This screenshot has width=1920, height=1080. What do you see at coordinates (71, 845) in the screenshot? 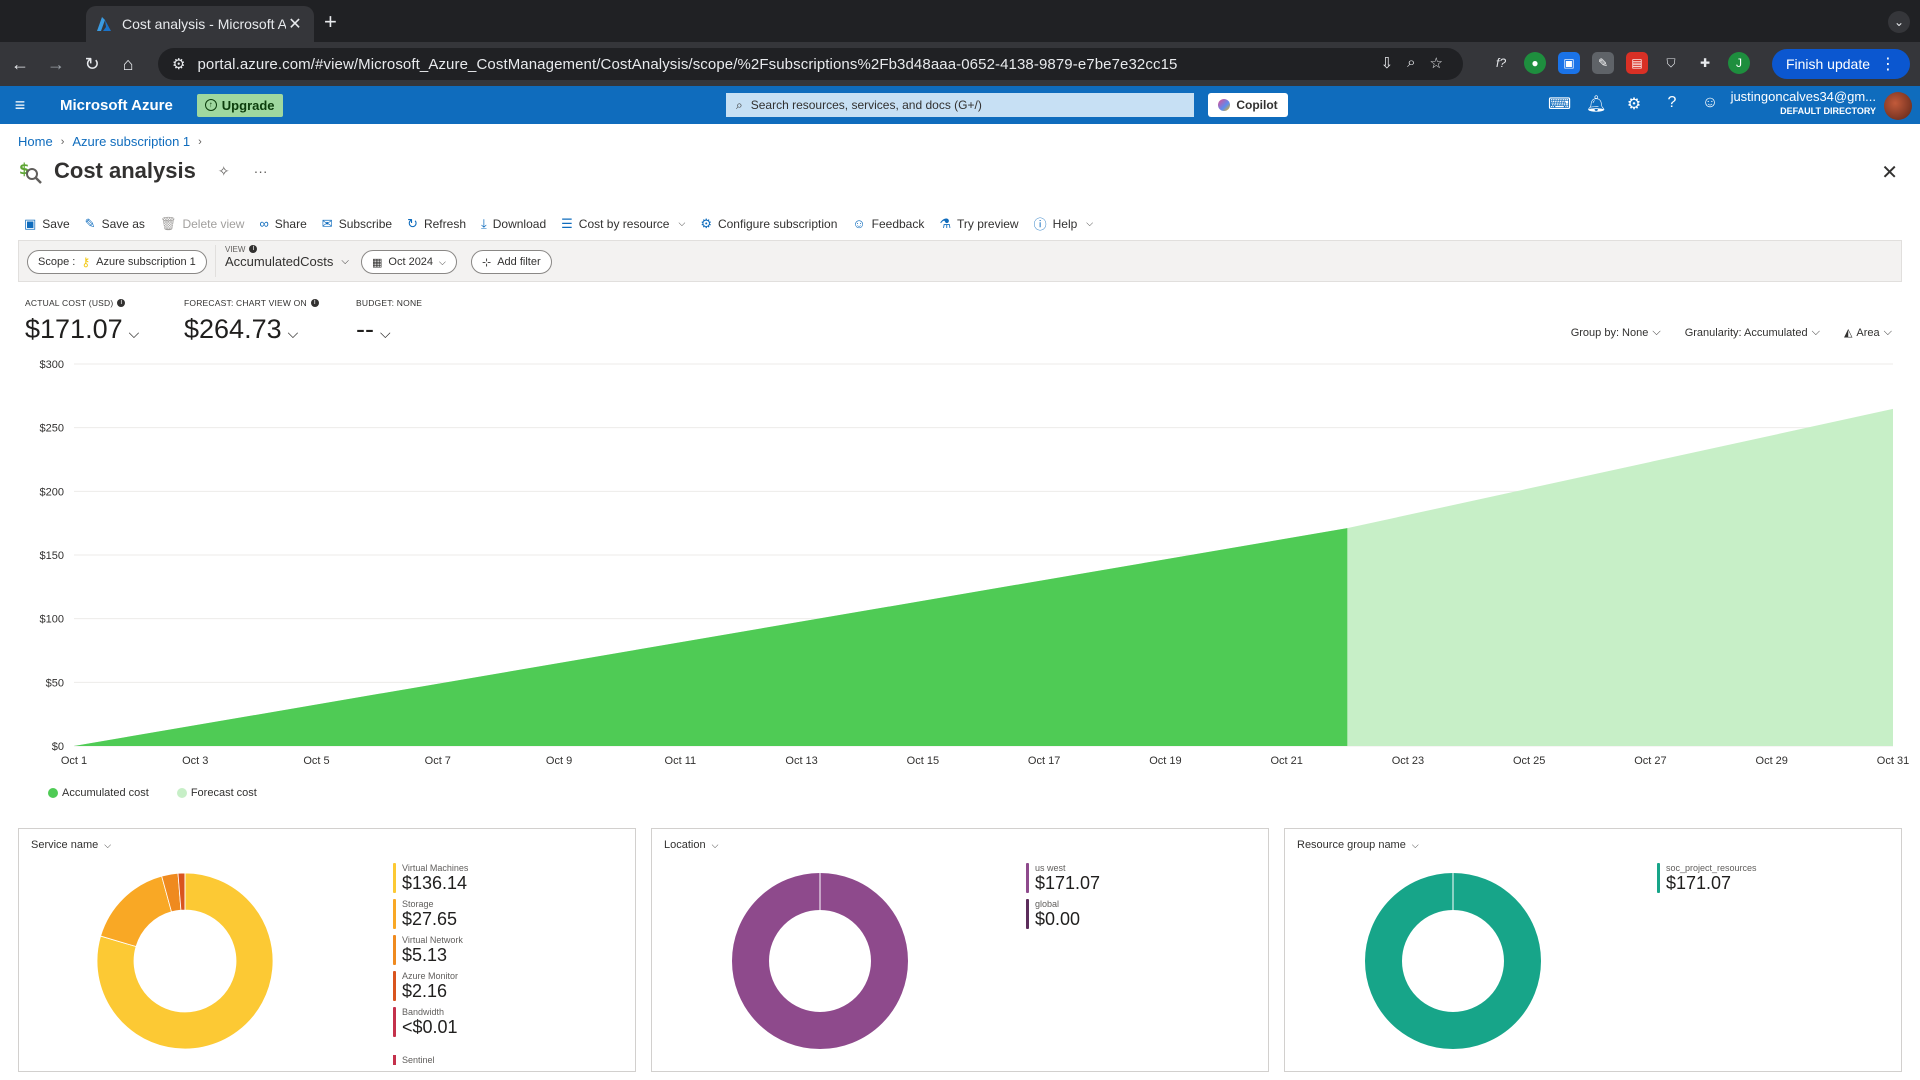
I see `service-name-dropdown: Service name ⌵` at bounding box center [71, 845].